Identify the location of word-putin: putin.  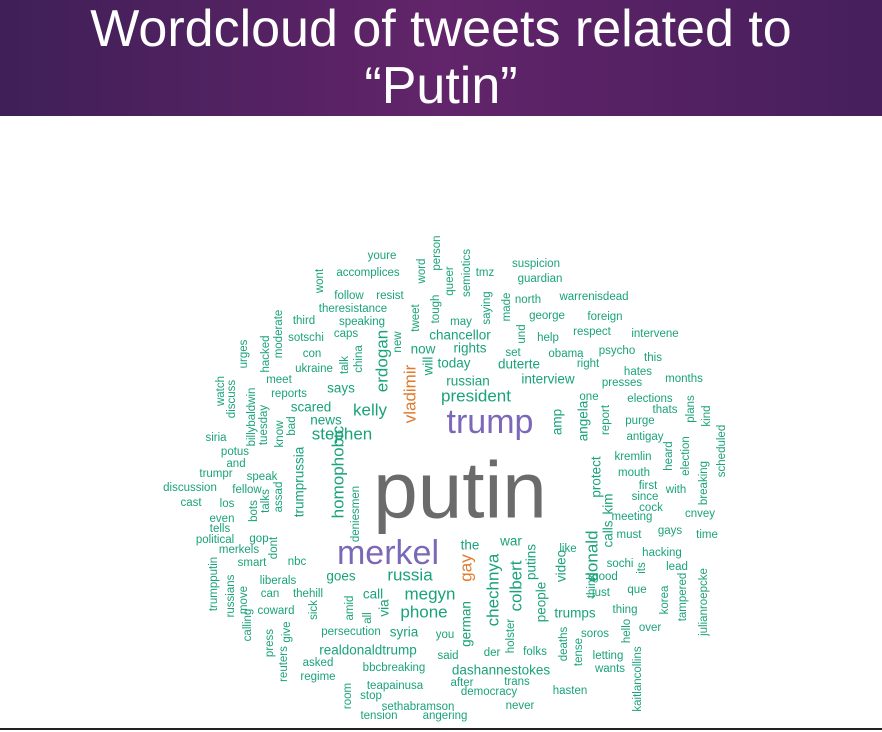
(459, 490).